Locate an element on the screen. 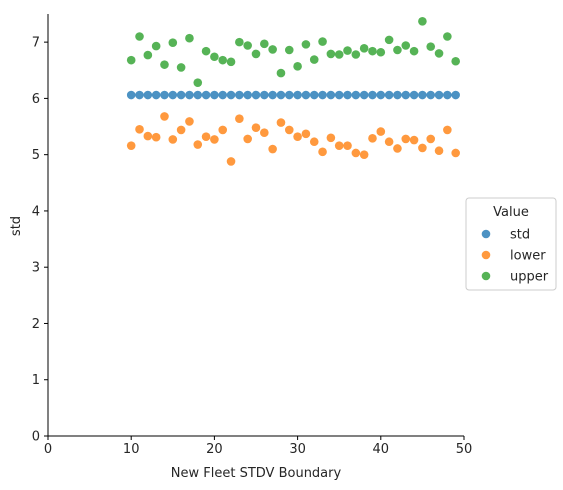 This screenshot has height=490, width=563. legend-frame is located at coordinates (511, 244).